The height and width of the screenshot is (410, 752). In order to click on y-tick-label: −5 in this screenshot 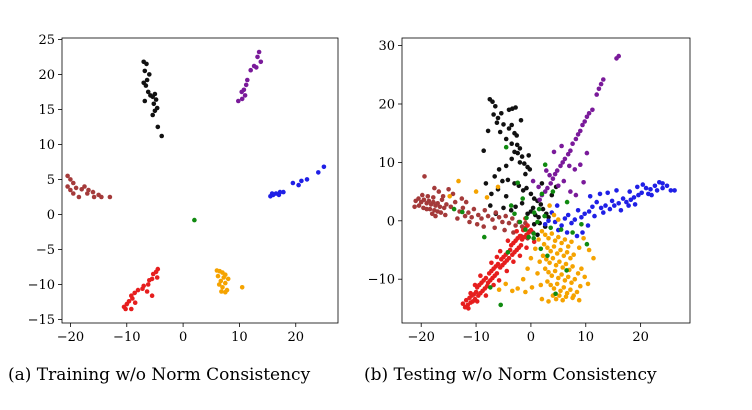, I will do `click(45, 250)`.